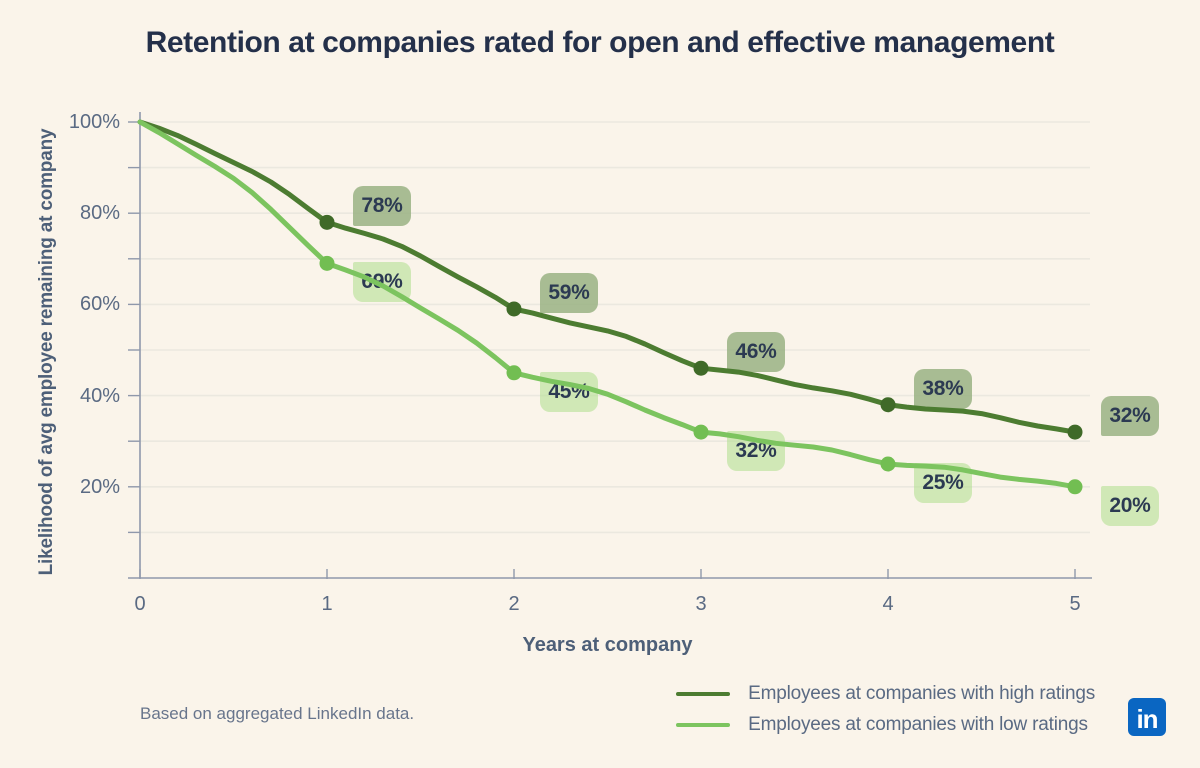 Image resolution: width=1200 pixels, height=768 pixels. I want to click on x-tick-label: 4, so click(888, 604).